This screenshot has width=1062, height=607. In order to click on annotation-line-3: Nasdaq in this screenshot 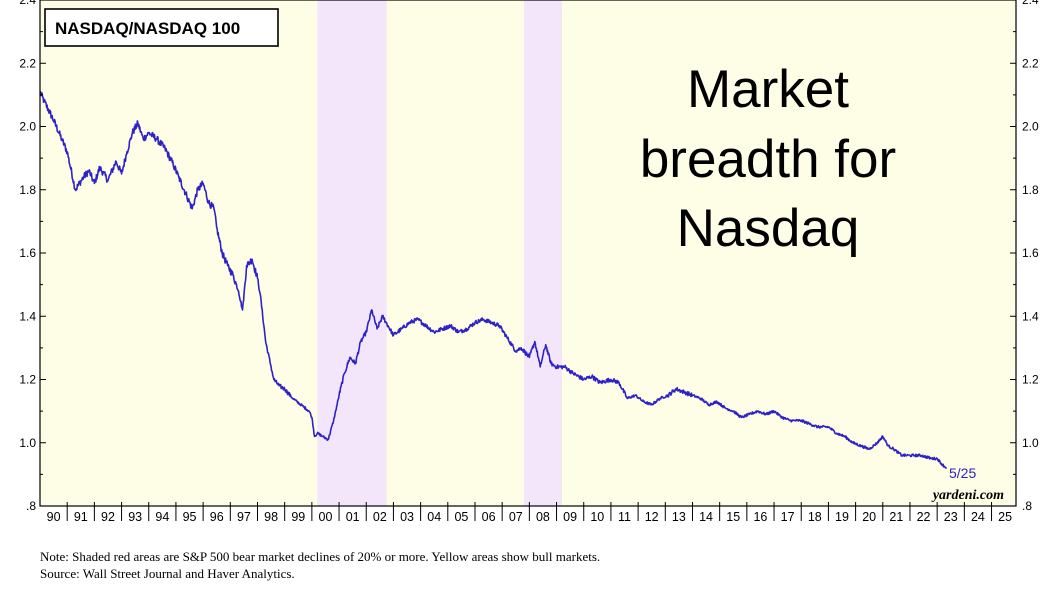, I will do `click(768, 228)`.